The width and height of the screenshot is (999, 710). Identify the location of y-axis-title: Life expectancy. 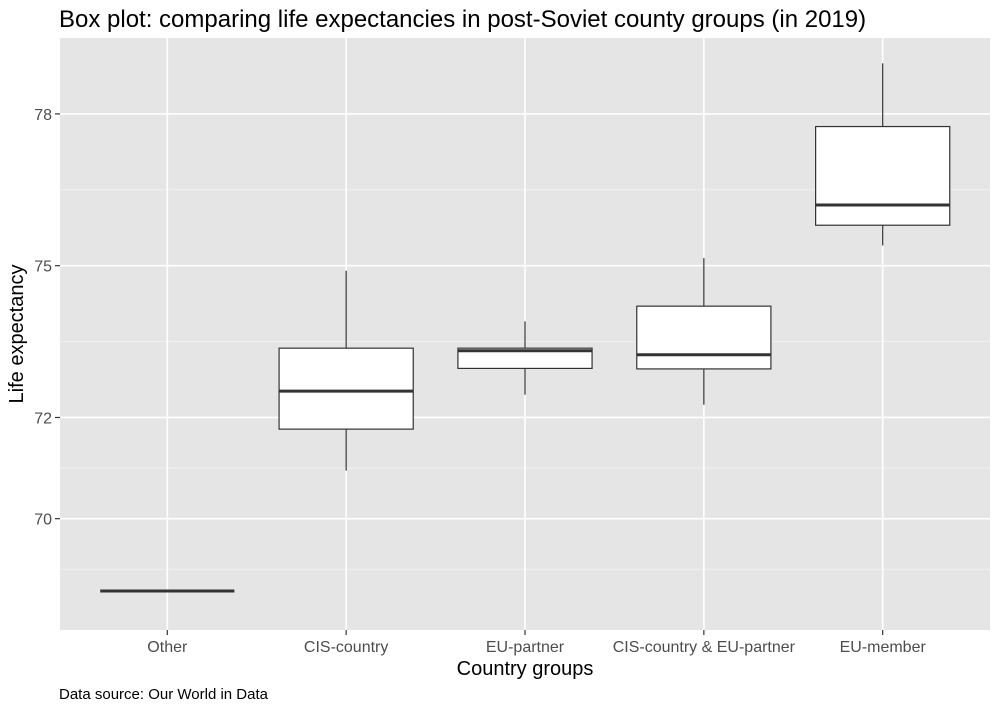
(17, 334).